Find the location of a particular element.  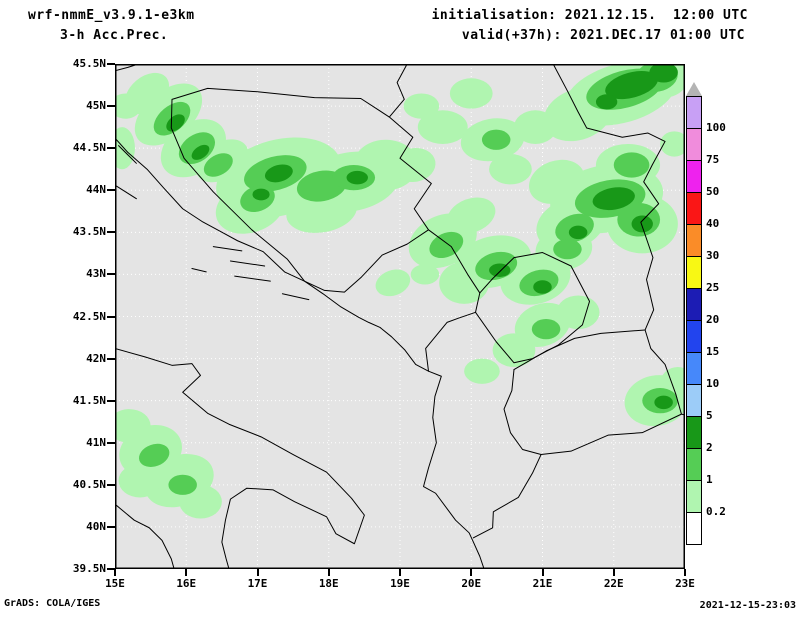

border-kosovo is located at coordinates (533, 308).